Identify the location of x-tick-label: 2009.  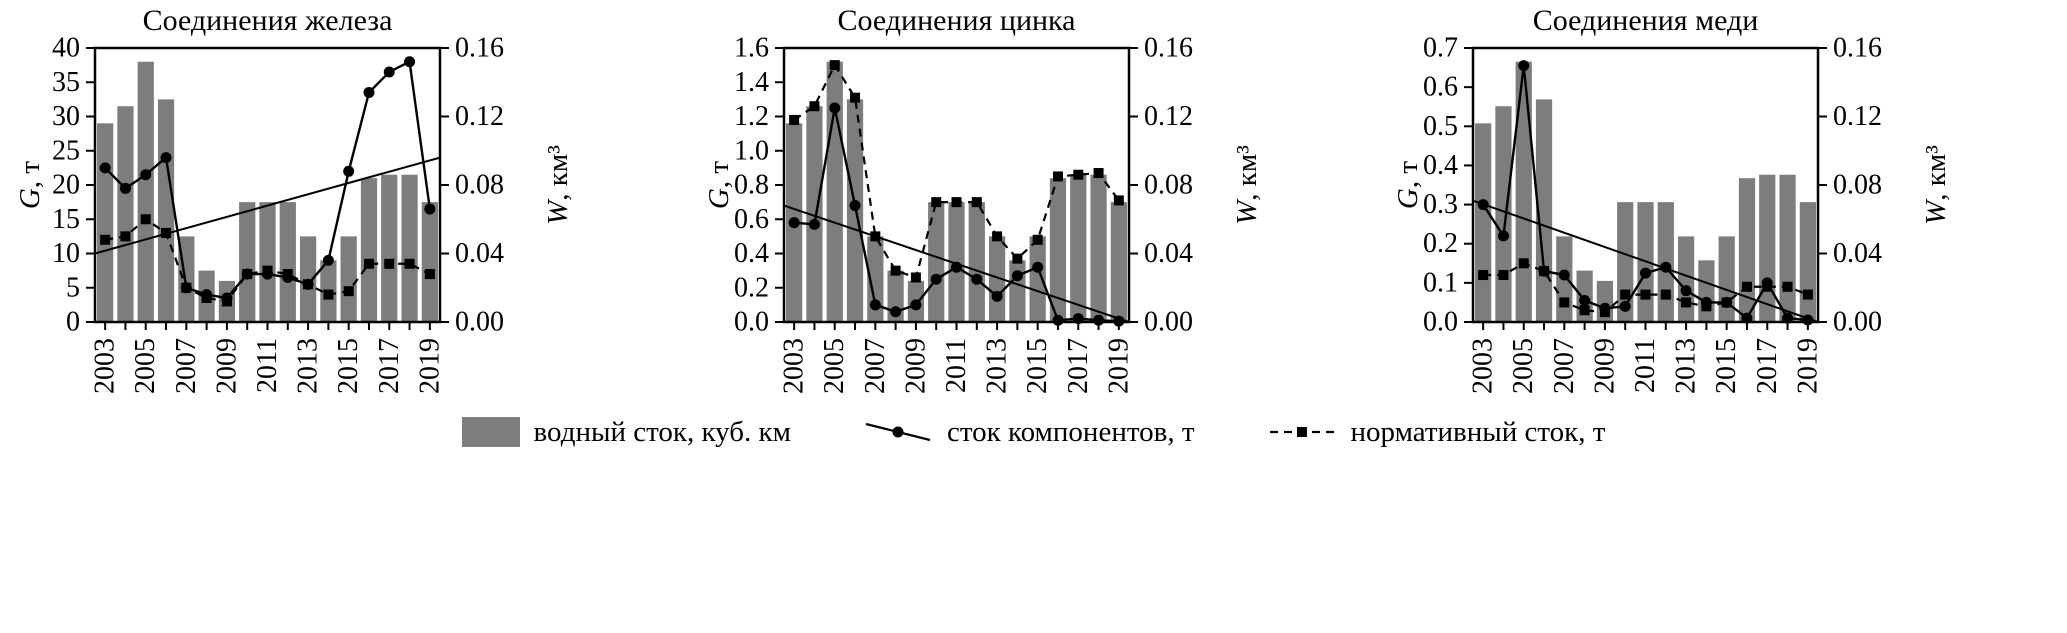
(1604, 366).